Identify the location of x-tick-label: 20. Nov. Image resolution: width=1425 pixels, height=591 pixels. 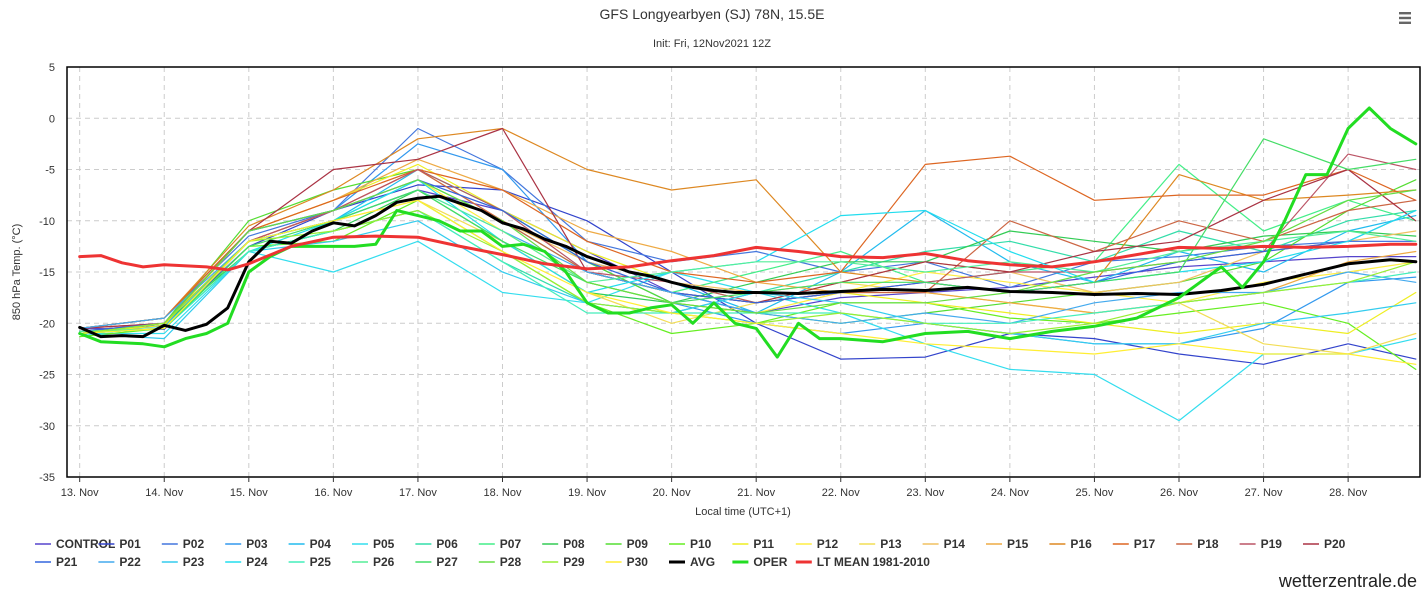
(672, 493).